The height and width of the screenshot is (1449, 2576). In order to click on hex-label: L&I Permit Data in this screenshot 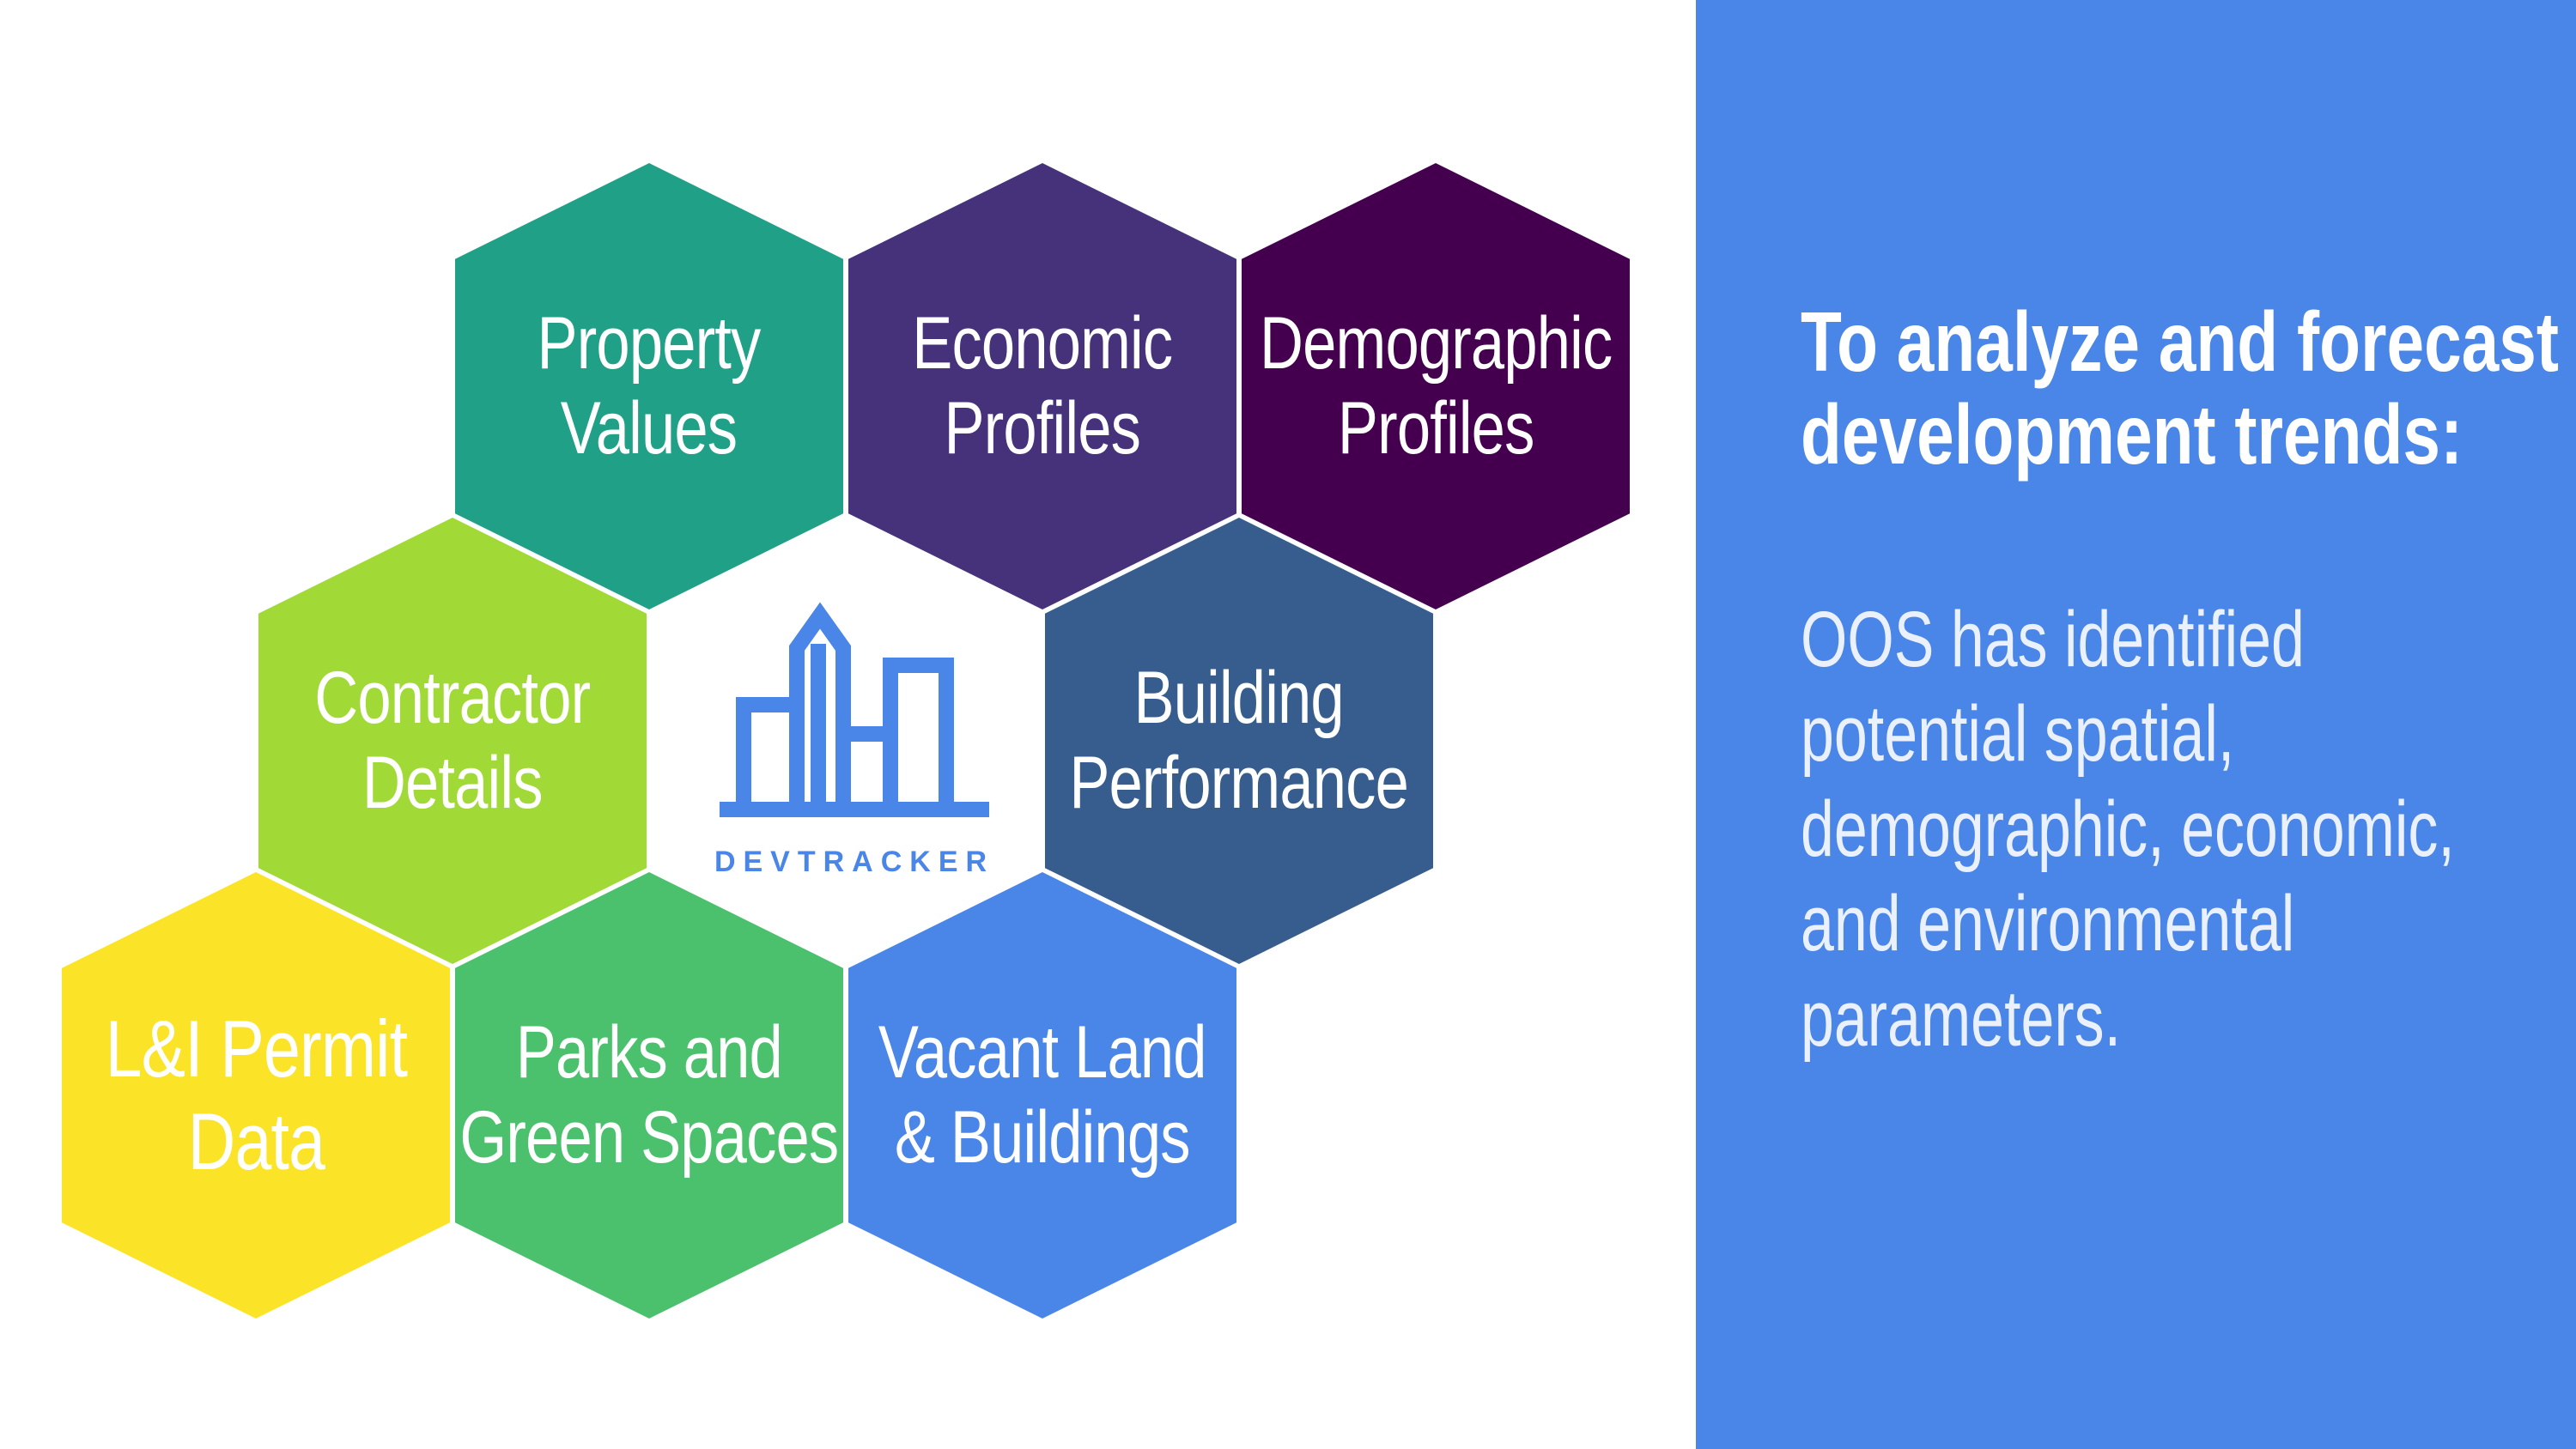, I will do `click(256, 1094)`.